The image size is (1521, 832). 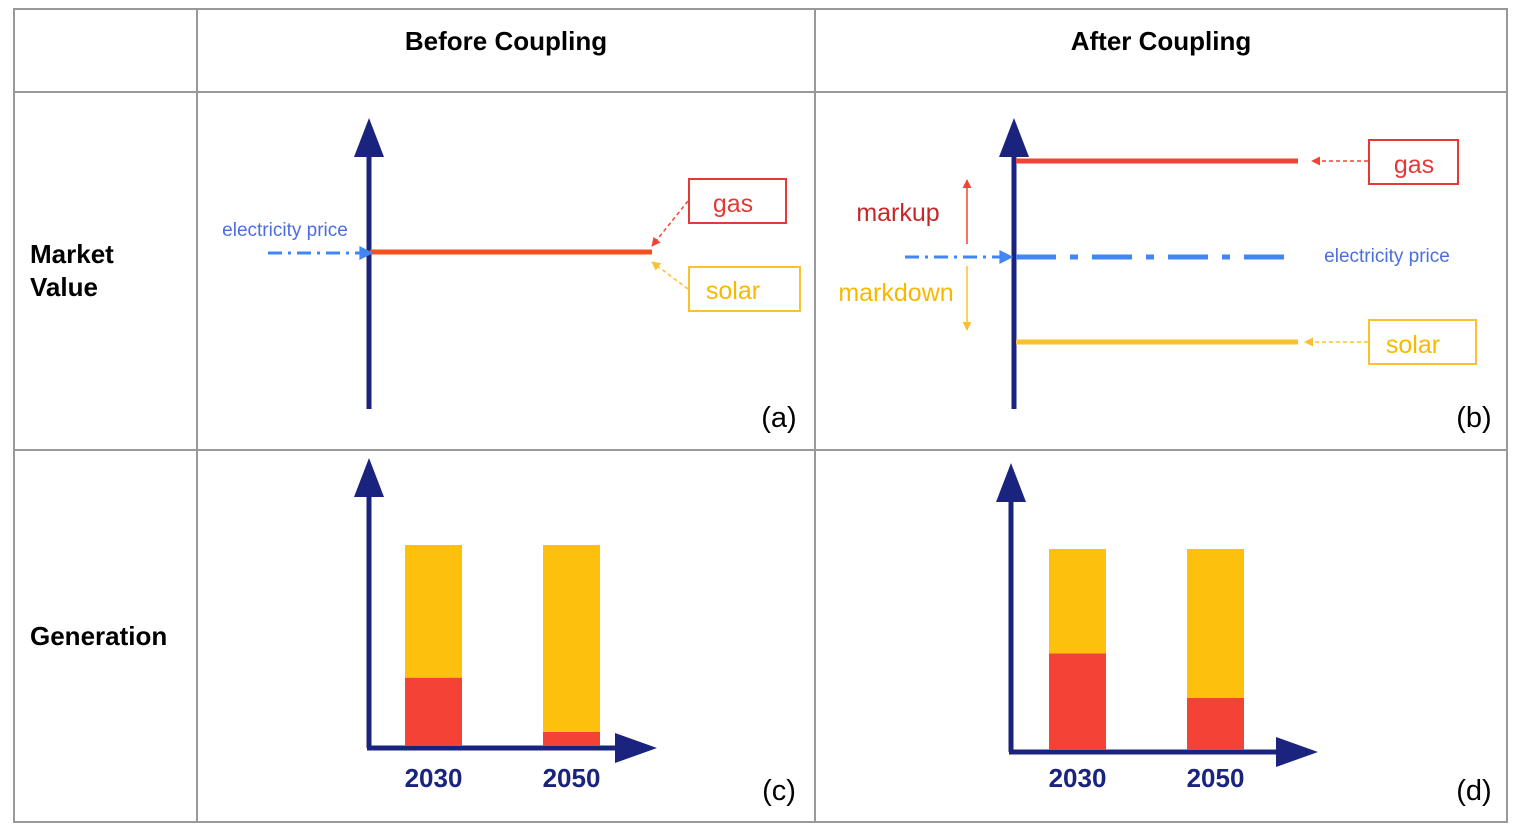 I want to click on markdown-label: markdown, so click(x=895, y=293).